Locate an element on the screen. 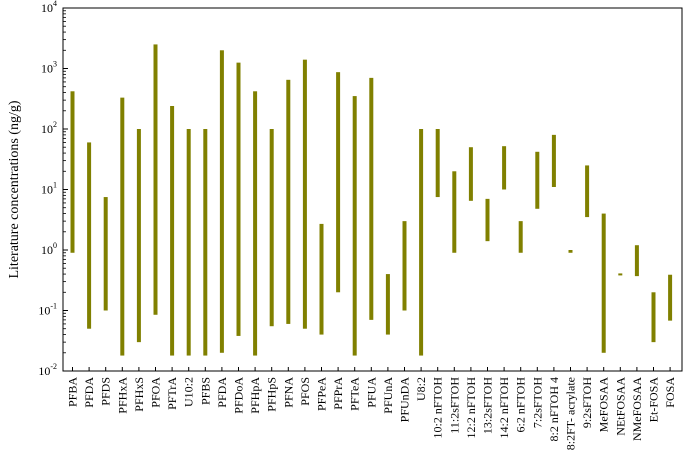 Image resolution: width=685 pixels, height=470 pixels. x-tick-label: PFHxS is located at coordinates (139, 394).